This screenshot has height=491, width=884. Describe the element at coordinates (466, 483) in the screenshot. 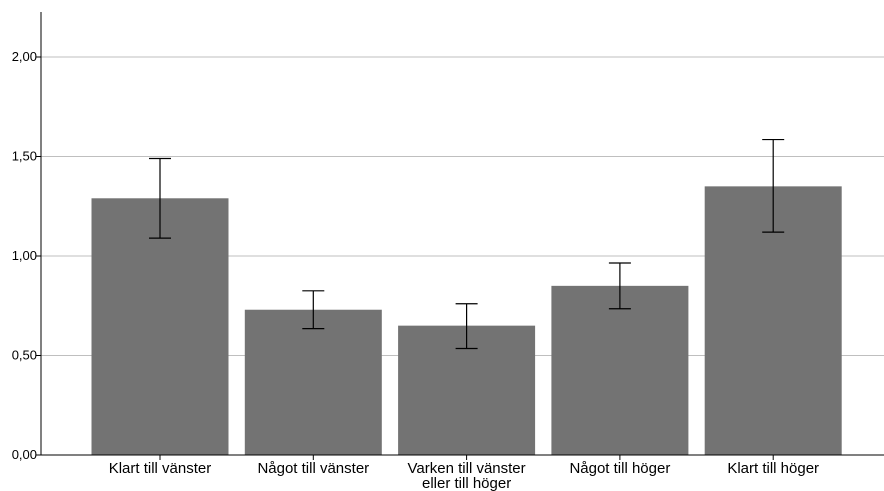

I see `x-category-label-line: eller till höger` at that location.